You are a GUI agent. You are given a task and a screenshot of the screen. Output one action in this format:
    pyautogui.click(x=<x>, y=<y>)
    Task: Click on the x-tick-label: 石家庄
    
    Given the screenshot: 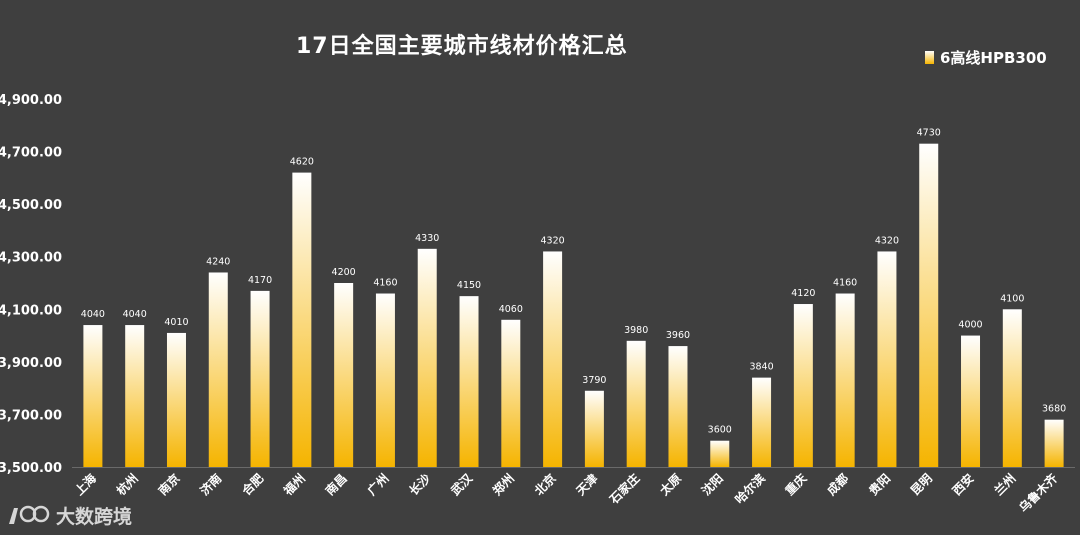 What is the action you would take?
    pyautogui.click(x=624, y=489)
    